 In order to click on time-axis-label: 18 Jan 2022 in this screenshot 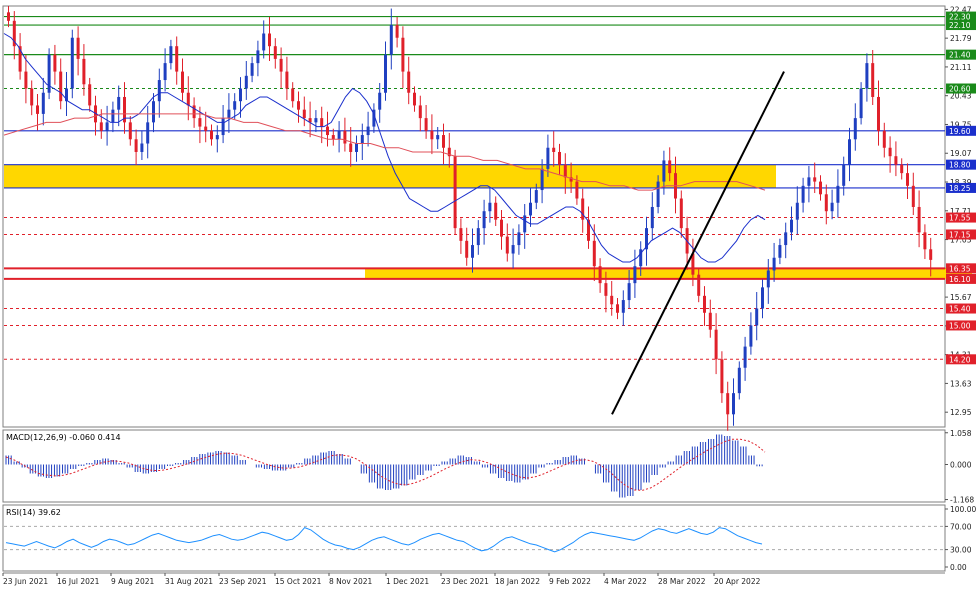, I will do `click(517, 581)`.